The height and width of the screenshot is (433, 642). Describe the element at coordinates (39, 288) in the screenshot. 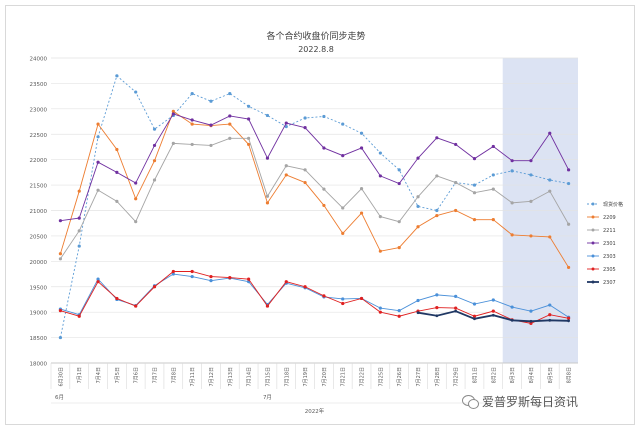

I see `y-tick-label: 19500` at that location.